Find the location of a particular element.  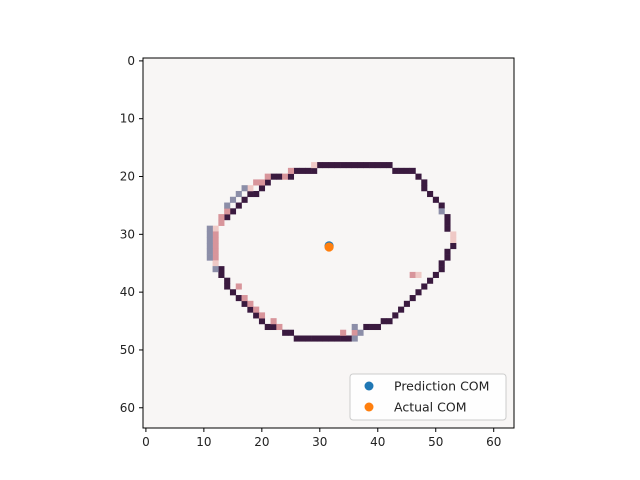

y-tick-label: 10 is located at coordinates (127, 119).